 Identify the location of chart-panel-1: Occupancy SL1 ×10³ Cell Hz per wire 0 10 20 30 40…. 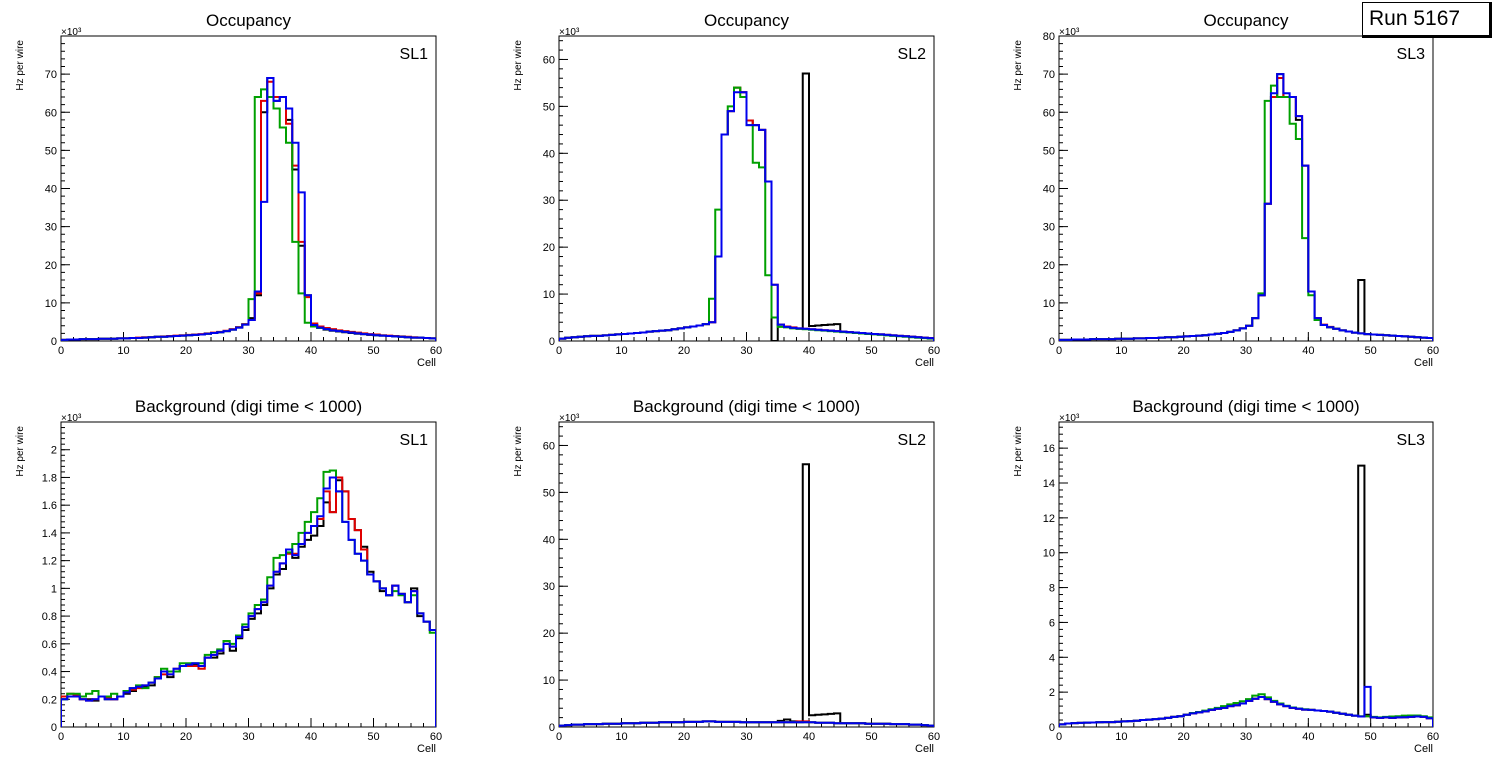
(228, 190).